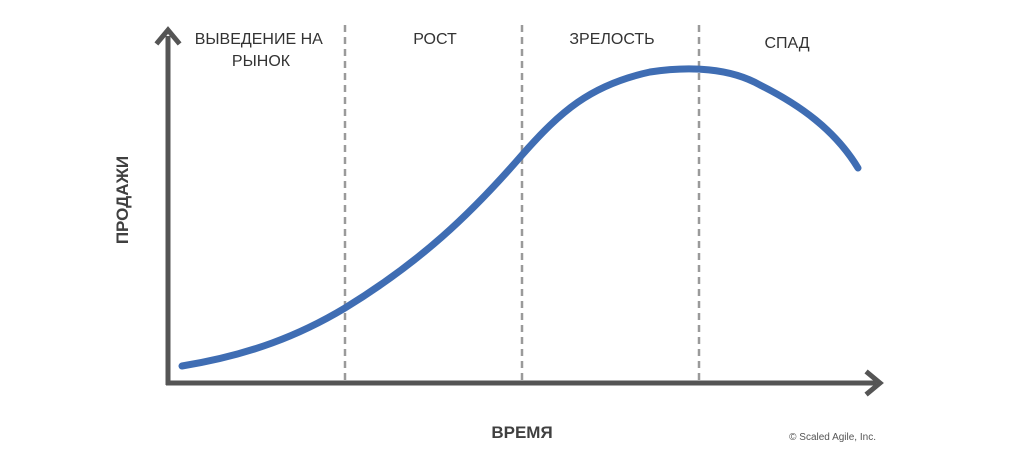 The width and height of the screenshot is (1024, 470). I want to click on y-arrow, so click(168, 36).